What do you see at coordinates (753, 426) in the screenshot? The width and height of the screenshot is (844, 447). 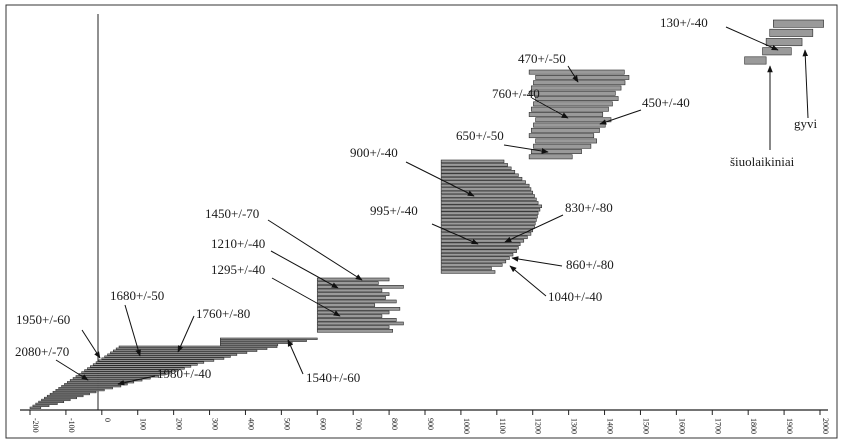 I see `x-tick-label: 1800` at bounding box center [753, 426].